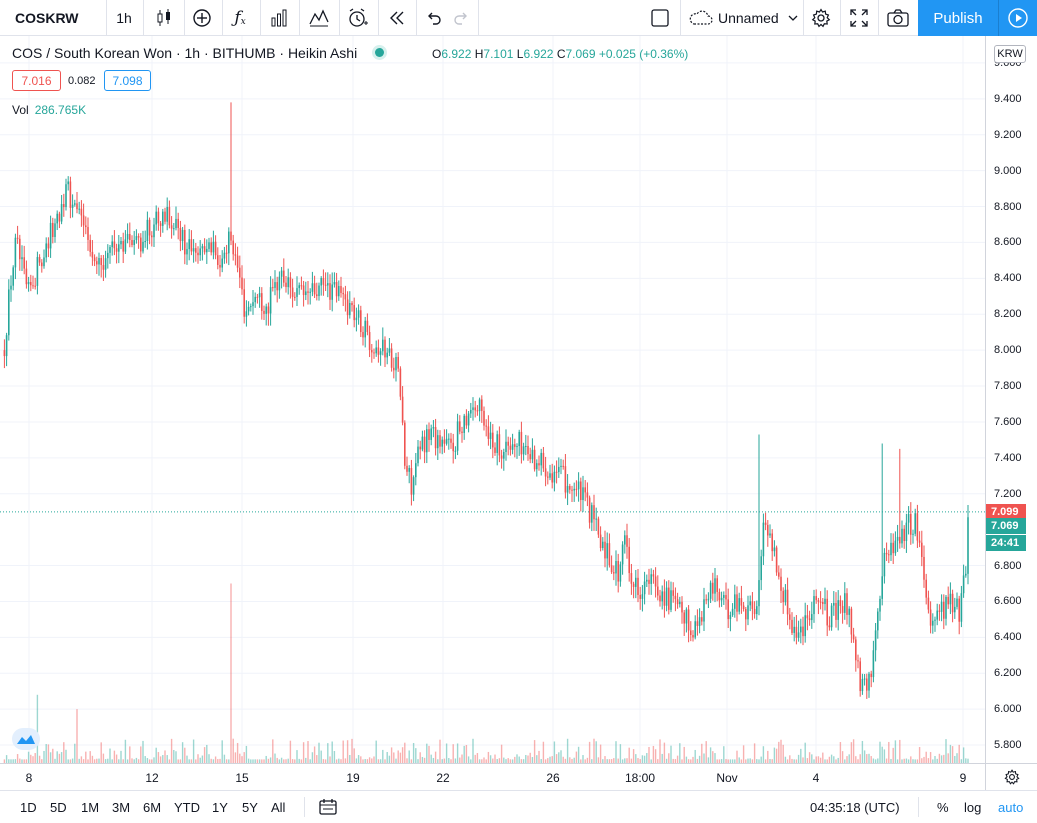 The width and height of the screenshot is (1037, 823). Describe the element at coordinates (433, 17) in the screenshot. I see `undo-icon` at that location.